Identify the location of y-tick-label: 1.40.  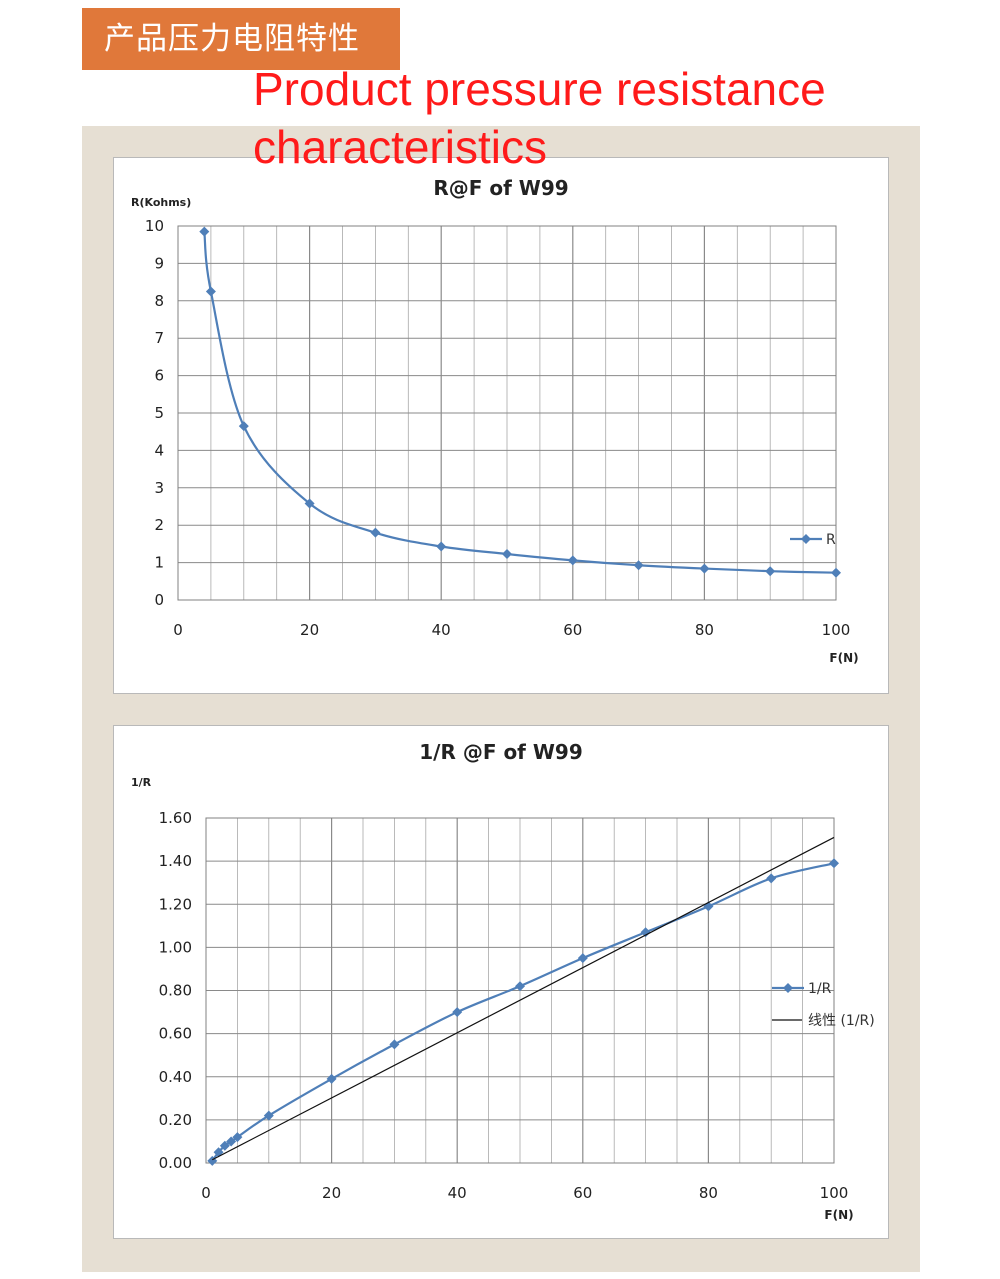
(175, 861).